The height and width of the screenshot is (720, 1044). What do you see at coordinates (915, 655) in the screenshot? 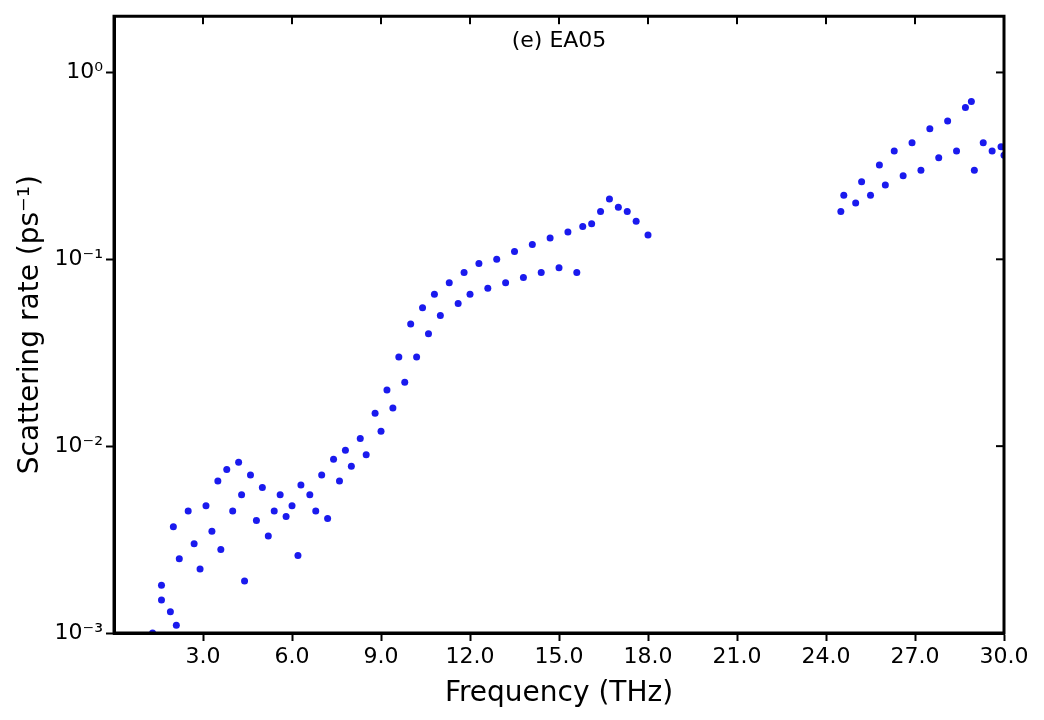
I see `x-tick-label: 27.0` at bounding box center [915, 655].